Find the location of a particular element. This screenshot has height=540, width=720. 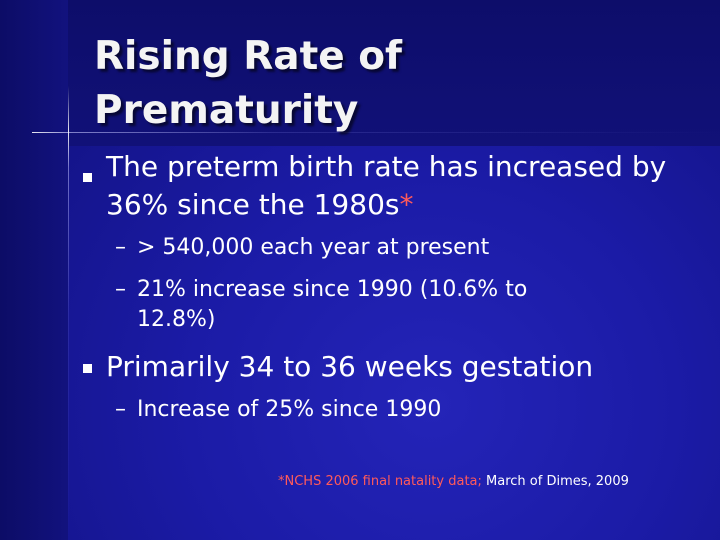

sub-bullet-1-2-text: 21% increase since 1990 (10.6% to is located at coordinates (332, 289).